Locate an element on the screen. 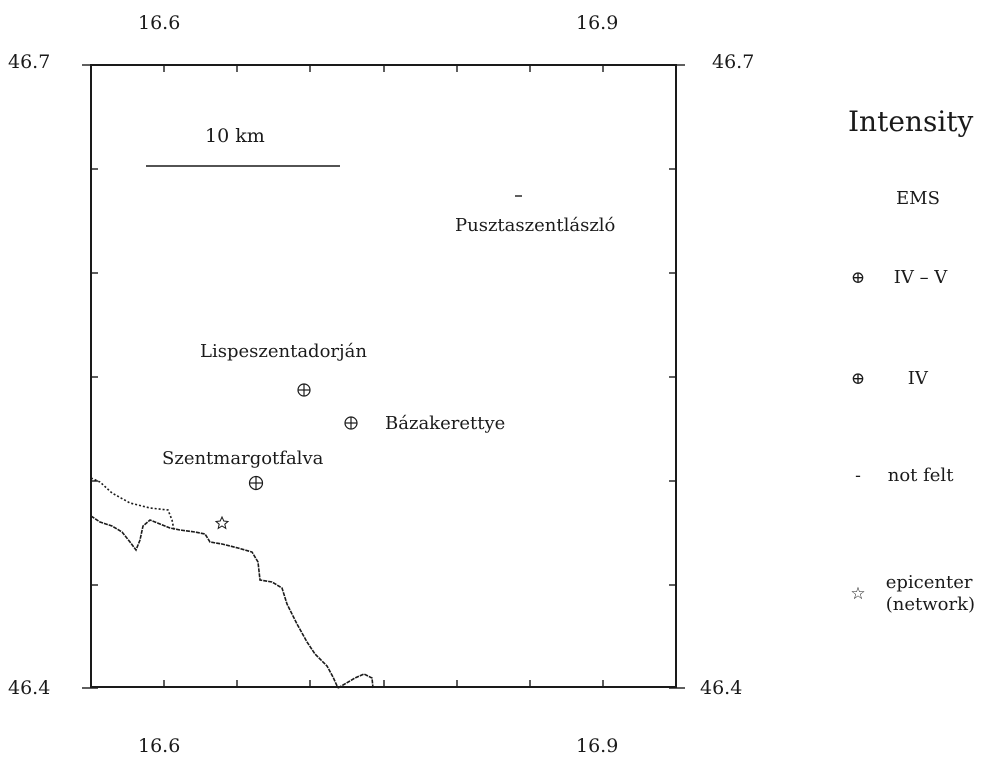 The width and height of the screenshot is (995, 758). x-axis-top-label-16.6: 16.6 is located at coordinates (159, 23).